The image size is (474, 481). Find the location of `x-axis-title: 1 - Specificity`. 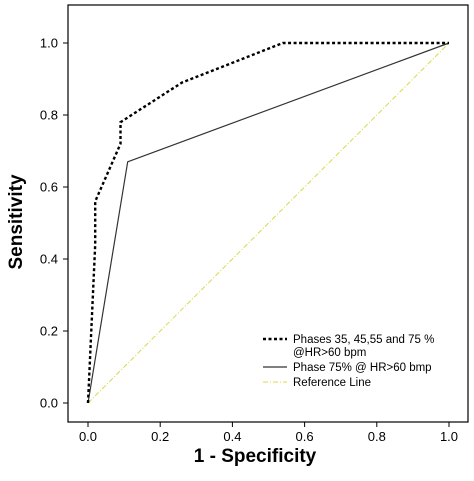

x-axis-title: 1 - Specificity is located at coordinates (255, 456).